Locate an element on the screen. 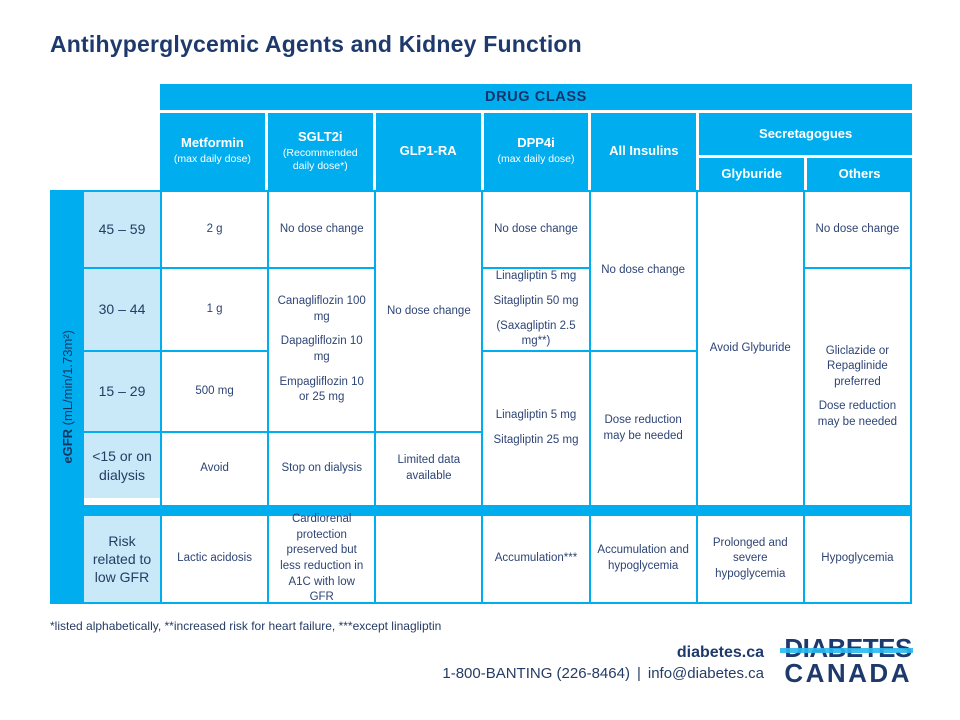 Image resolution: width=960 pixels, height=720 pixels. cell-dpp4i-45-59: No dose change is located at coordinates (536, 229).